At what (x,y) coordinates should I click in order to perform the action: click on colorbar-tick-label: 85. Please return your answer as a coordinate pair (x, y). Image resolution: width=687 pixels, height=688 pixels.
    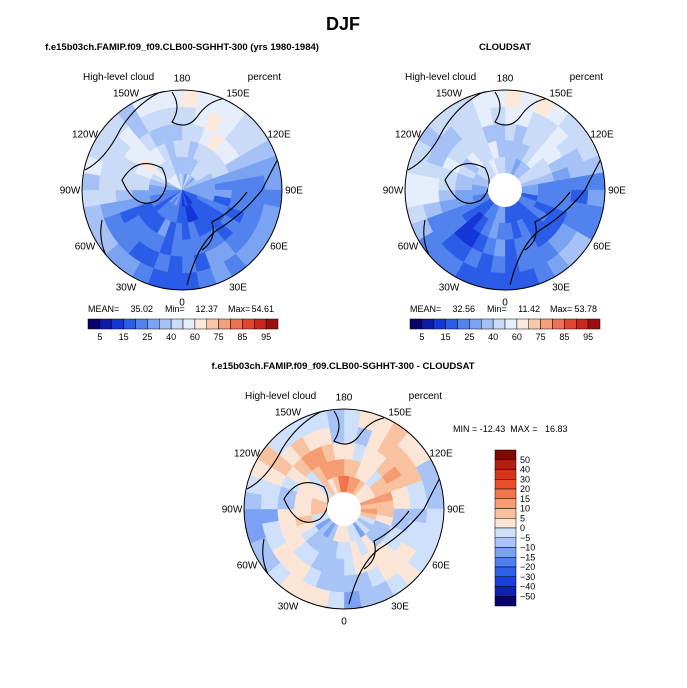
    Looking at the image, I should click on (564, 337).